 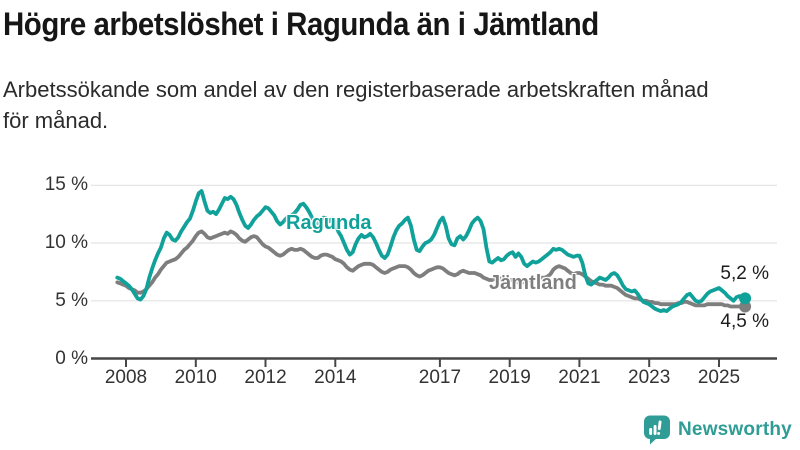 I want to click on ragunda-end-value-label: 5,2 %, so click(x=744, y=273).